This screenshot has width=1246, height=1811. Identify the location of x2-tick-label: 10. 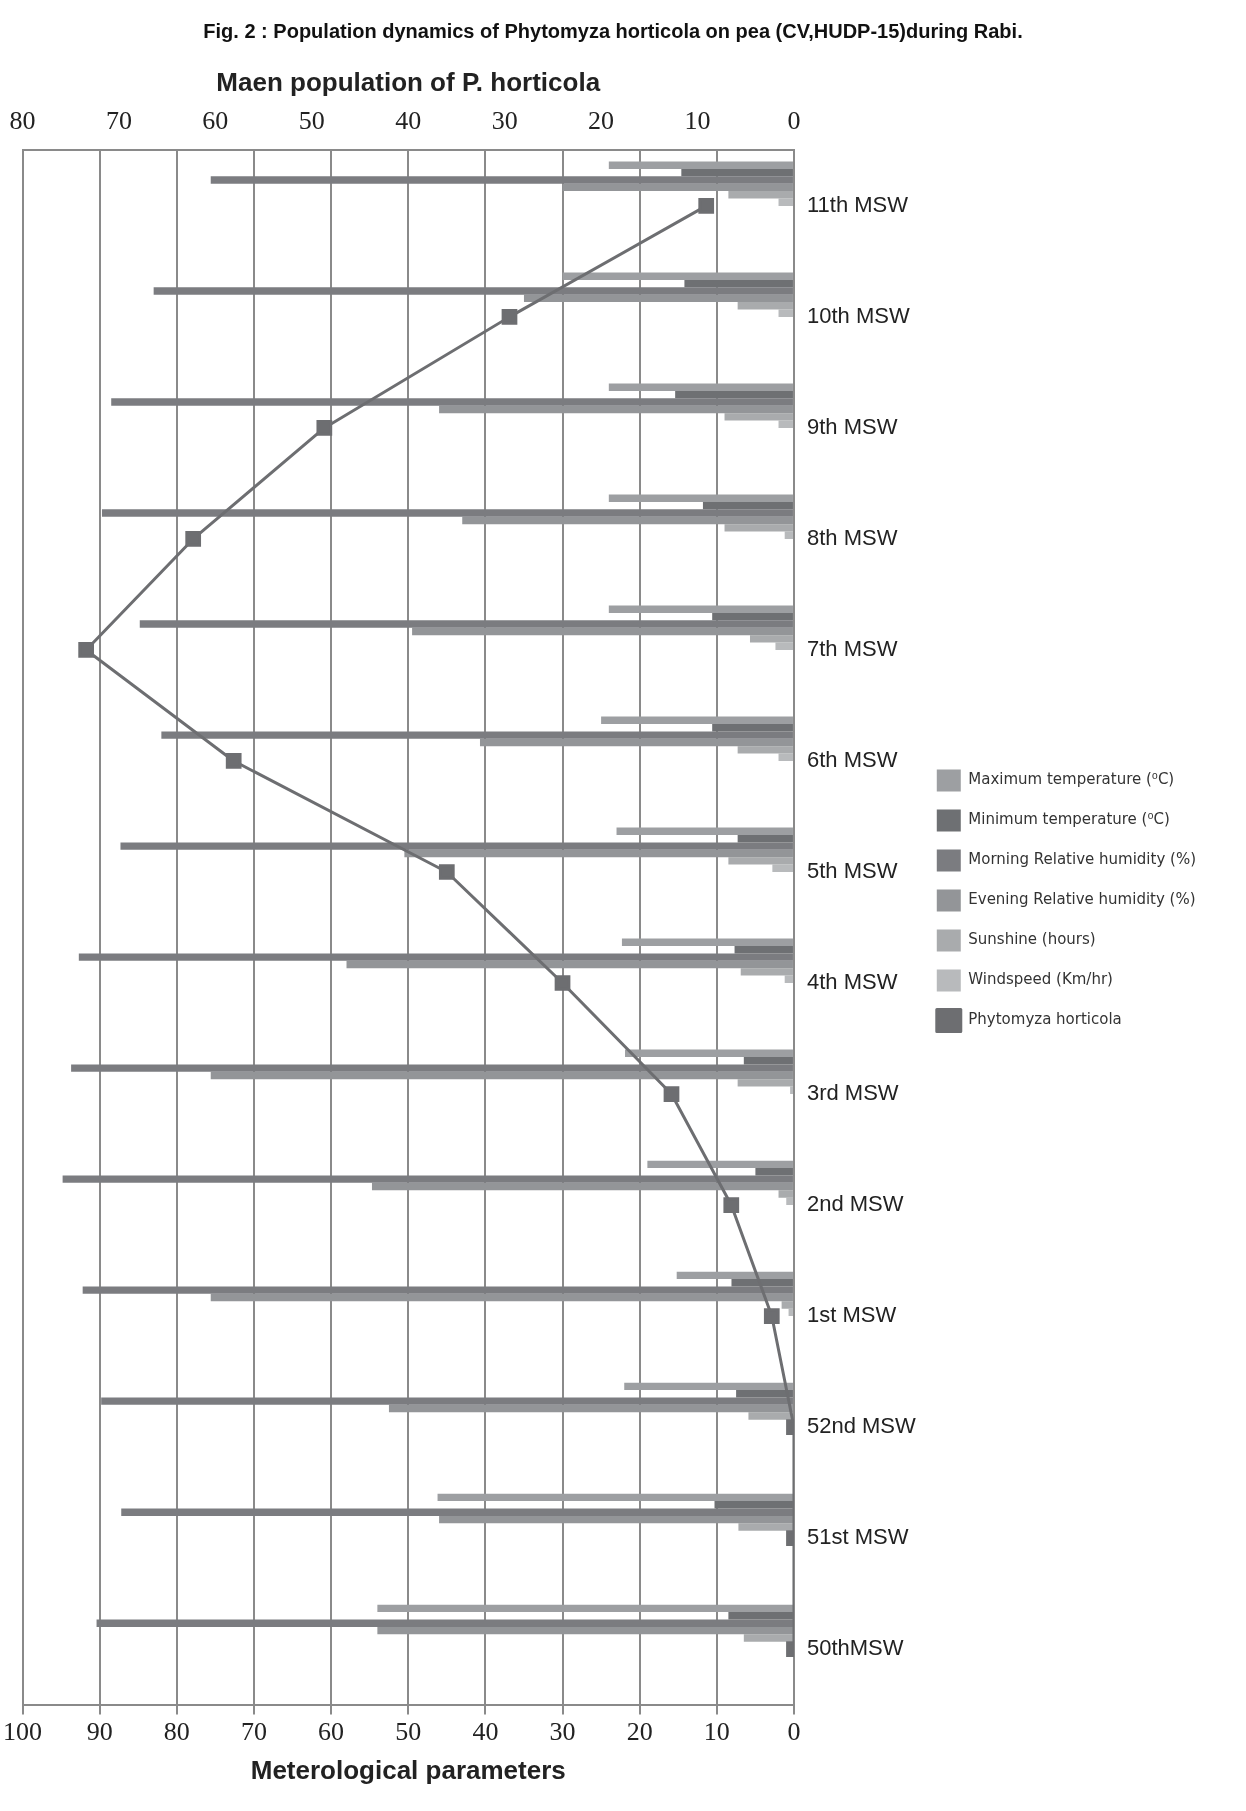
(697, 120).